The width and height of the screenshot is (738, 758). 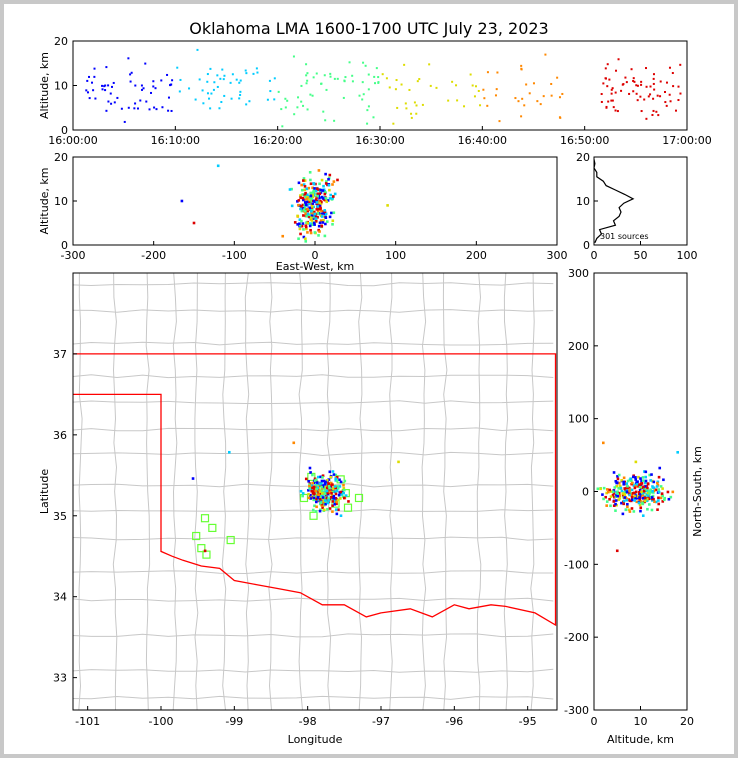 What do you see at coordinates (234, 255) in the screenshot?
I see `x-tick-label: -100` at bounding box center [234, 255].